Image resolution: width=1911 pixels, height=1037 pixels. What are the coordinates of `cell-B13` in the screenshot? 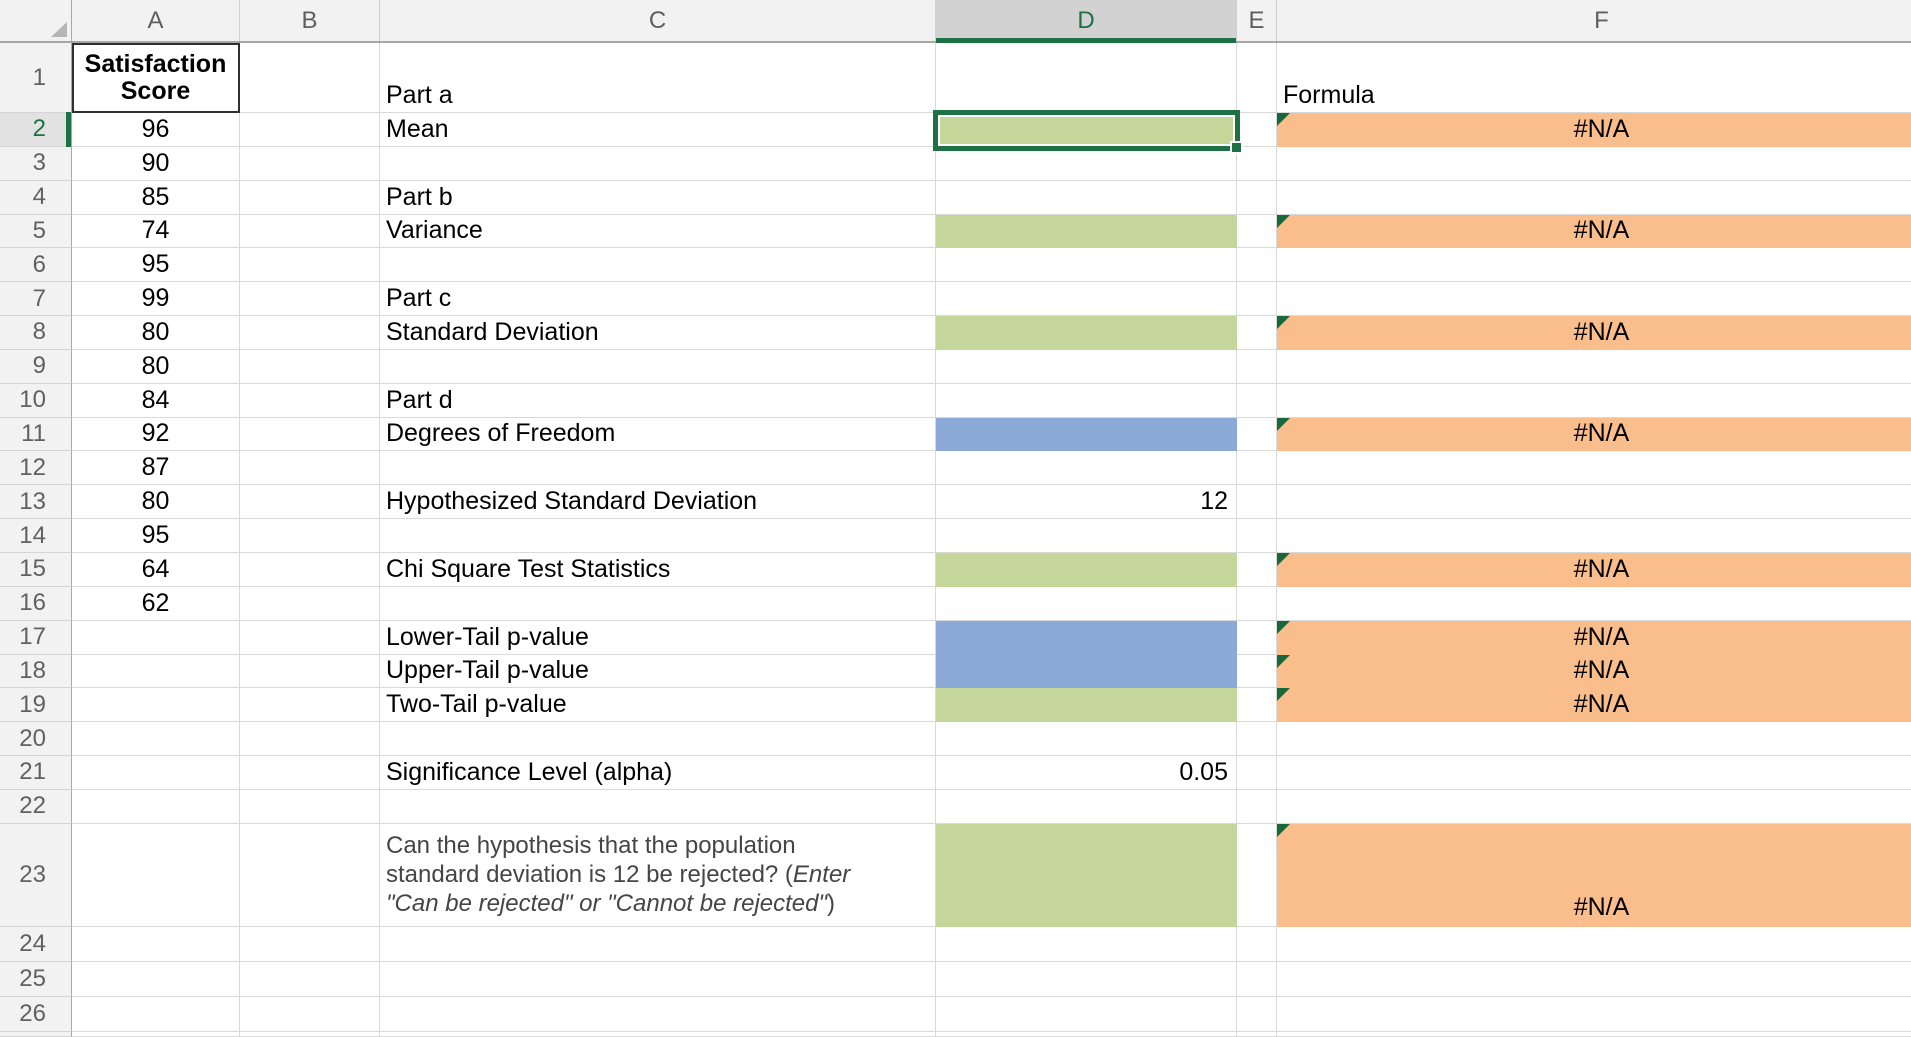 It's located at (310, 502).